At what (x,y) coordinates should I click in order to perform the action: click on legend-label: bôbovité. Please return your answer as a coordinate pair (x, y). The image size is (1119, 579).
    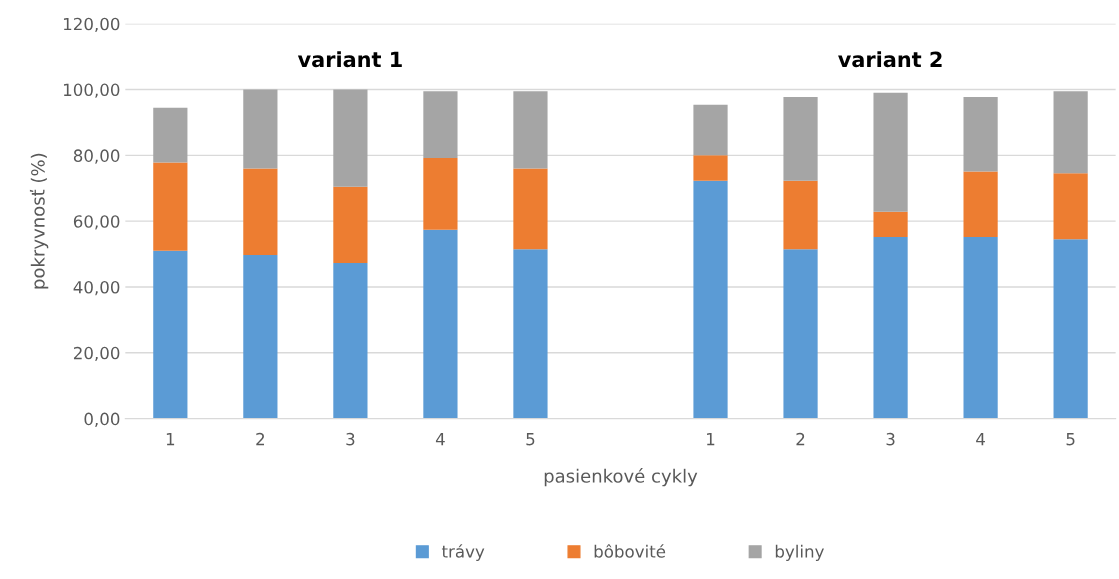
    Looking at the image, I should click on (630, 551).